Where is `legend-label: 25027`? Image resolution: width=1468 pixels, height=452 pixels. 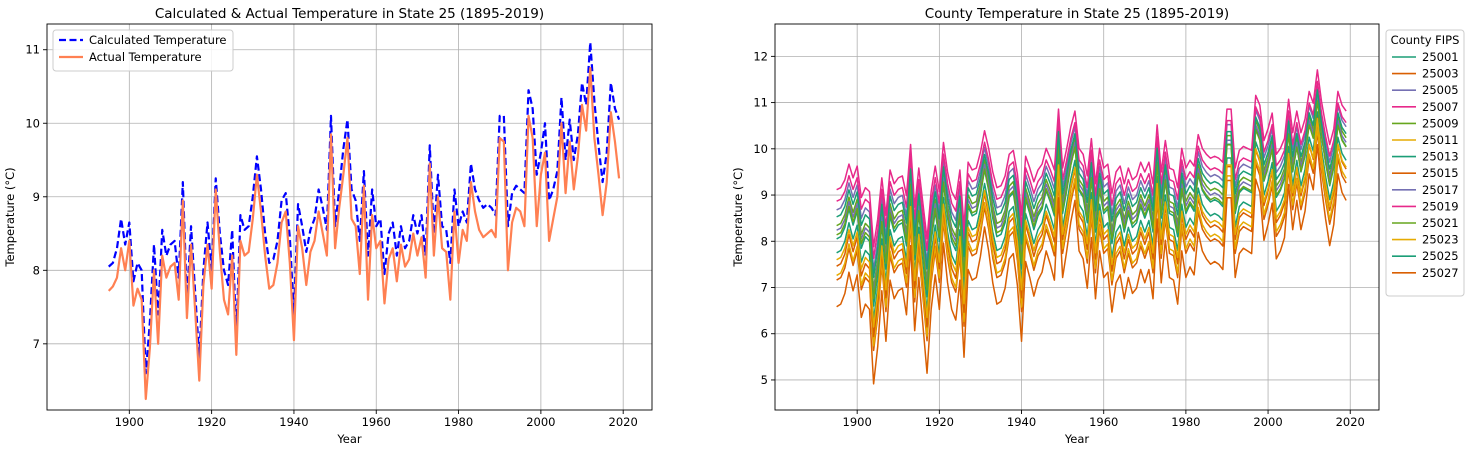 legend-label: 25027 is located at coordinates (1440, 273).